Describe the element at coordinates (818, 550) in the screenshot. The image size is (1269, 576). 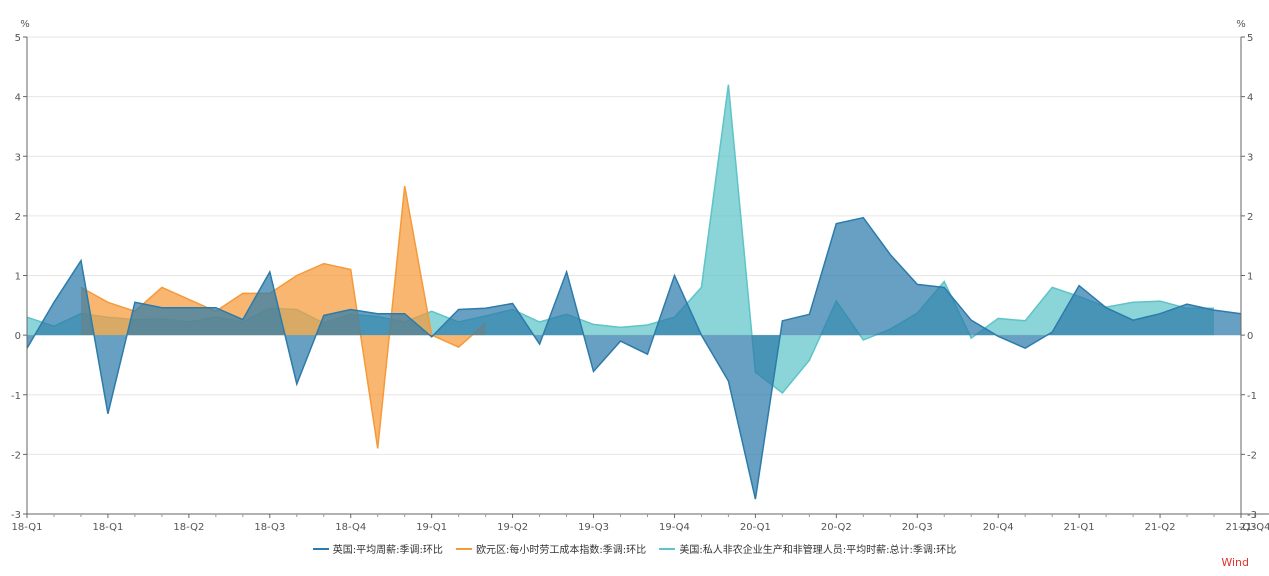
I see `legend-label-us: 美国:私人非农企业生产和非管理人员:平均时薪:总计:季调:环比` at that location.